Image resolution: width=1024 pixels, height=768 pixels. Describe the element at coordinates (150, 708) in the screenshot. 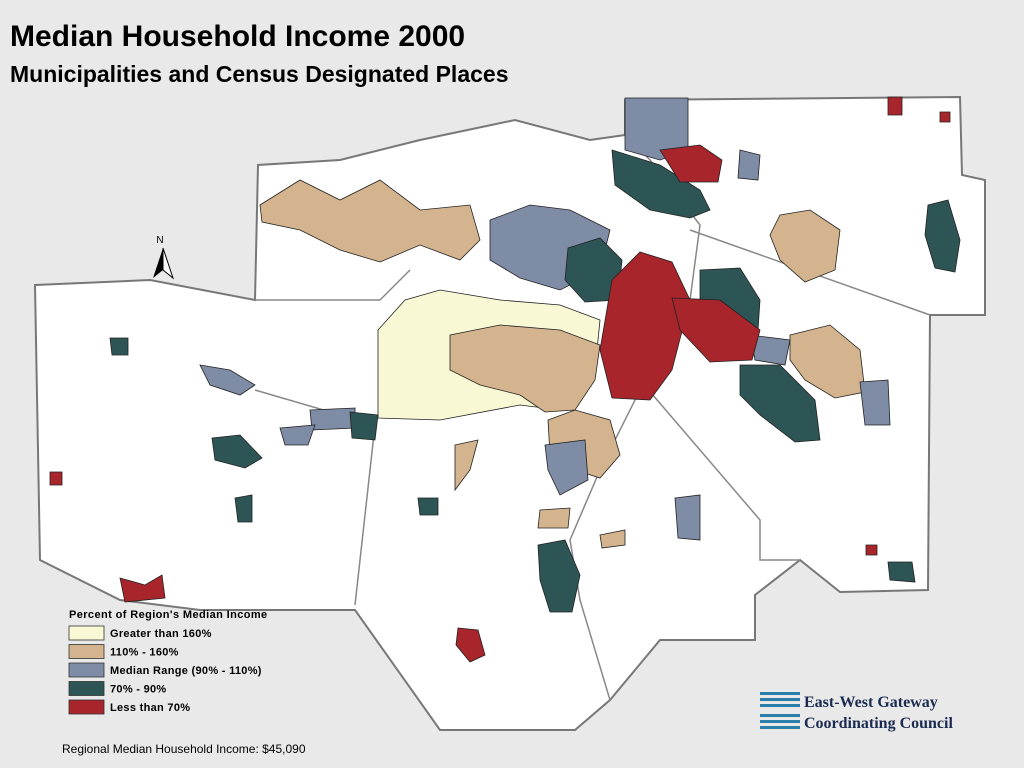

I see `legend-label: Less than 70%` at that location.